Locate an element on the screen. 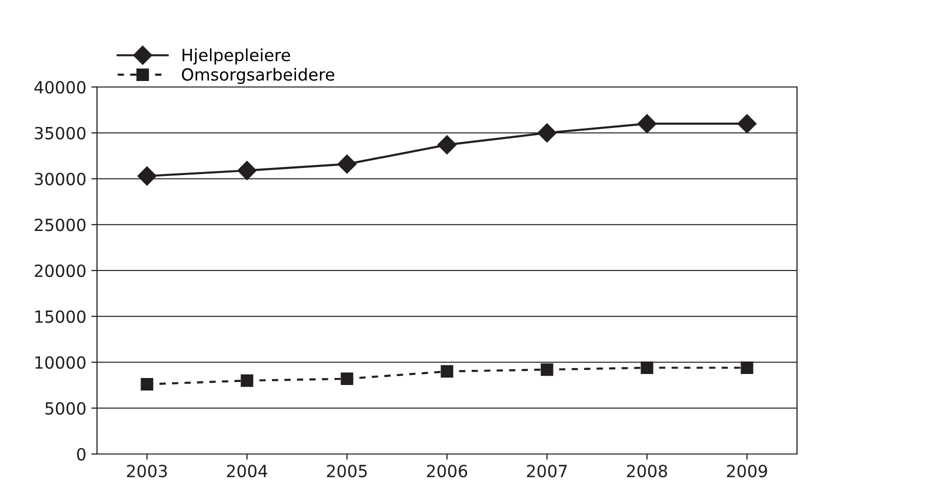  y-tick-label: 40000 is located at coordinates (60, 87).